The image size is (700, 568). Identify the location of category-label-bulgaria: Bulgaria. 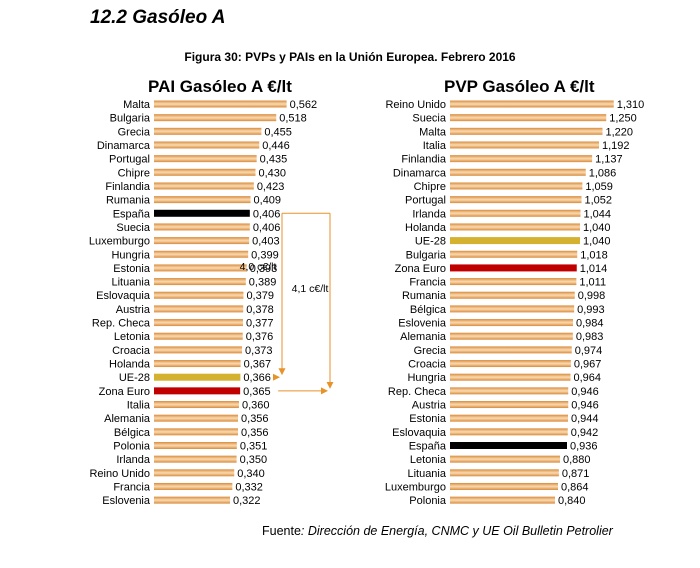
(130, 119).